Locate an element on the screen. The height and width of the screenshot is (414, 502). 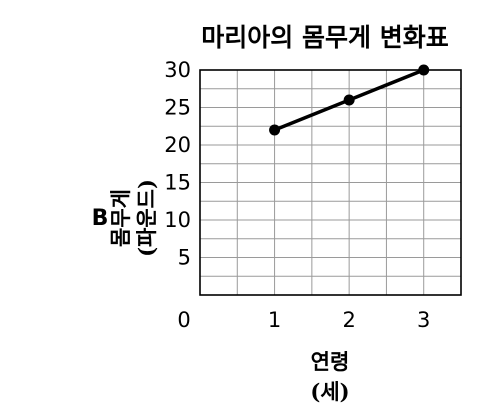
y-tick-label: 5 is located at coordinates (184, 258).